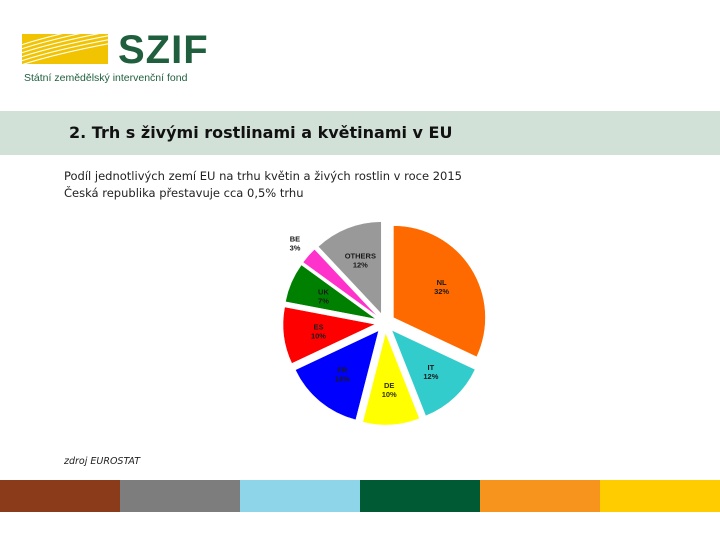  What do you see at coordinates (329, 335) in the screenshot?
I see `pie-slice-es` at bounding box center [329, 335].